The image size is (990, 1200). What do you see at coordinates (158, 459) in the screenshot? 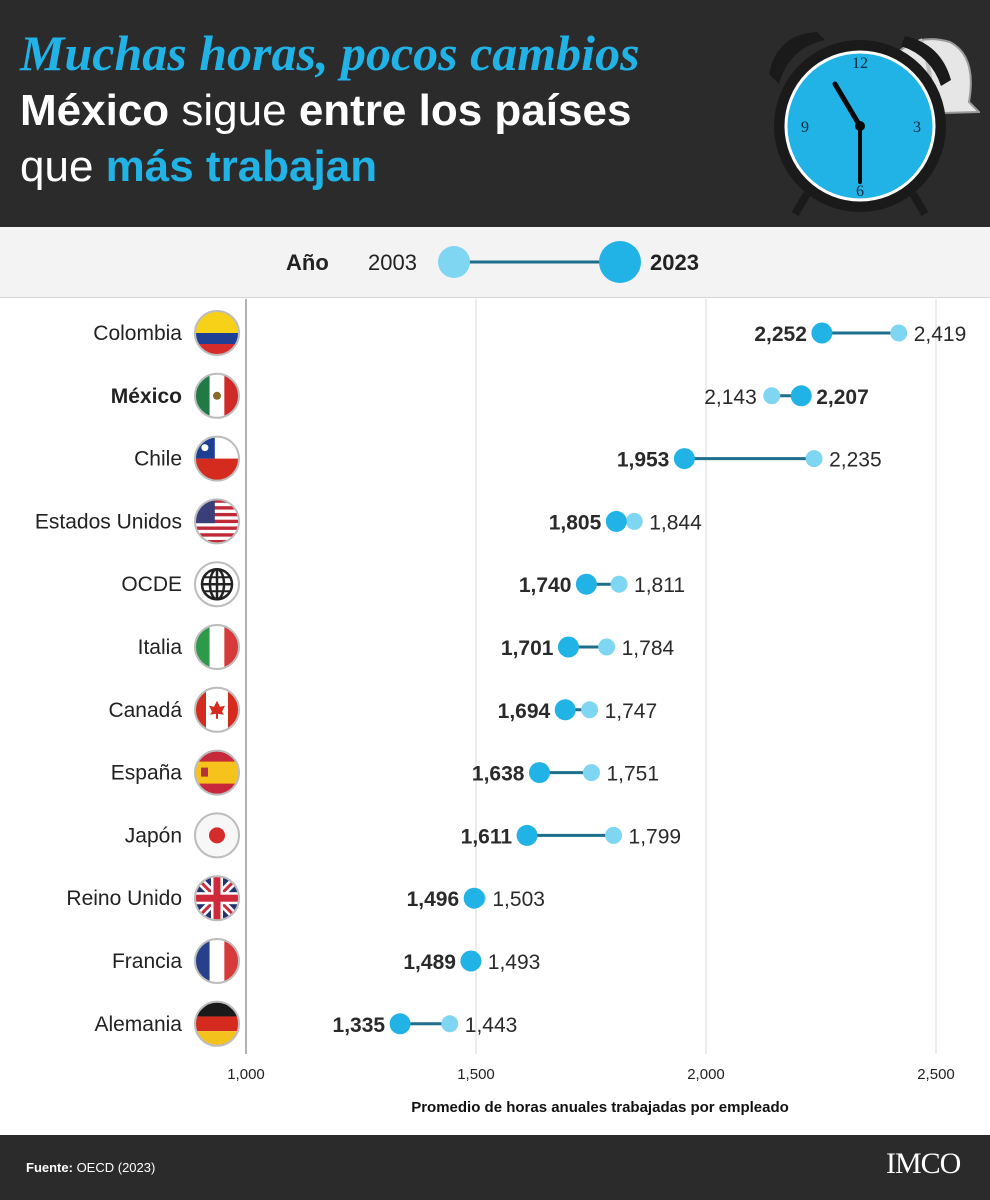
I see `country-label: Chile` at bounding box center [158, 459].